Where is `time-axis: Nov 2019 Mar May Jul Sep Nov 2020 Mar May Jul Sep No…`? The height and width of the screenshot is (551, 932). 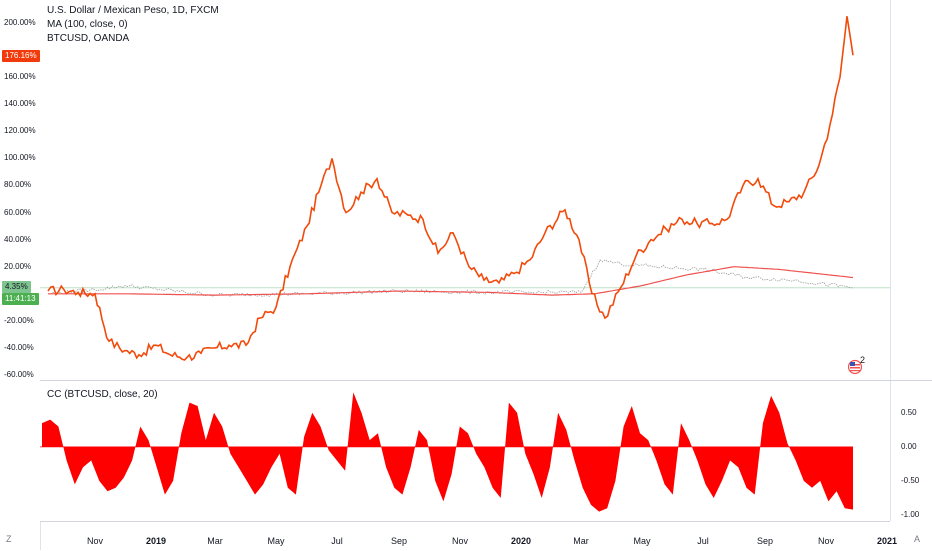
time-axis: Nov 2019 Mar May Jul Sep Nov 2020 Mar May Jul Sep No… is located at coordinates (468, 536).